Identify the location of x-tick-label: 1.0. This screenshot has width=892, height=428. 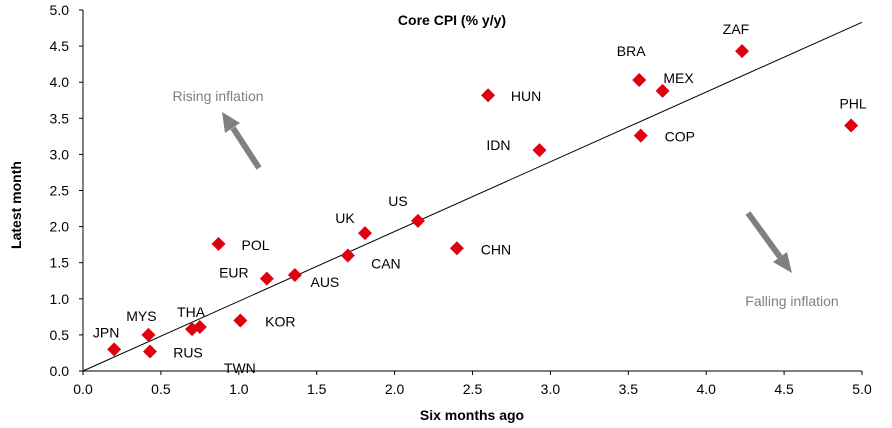
(239, 389).